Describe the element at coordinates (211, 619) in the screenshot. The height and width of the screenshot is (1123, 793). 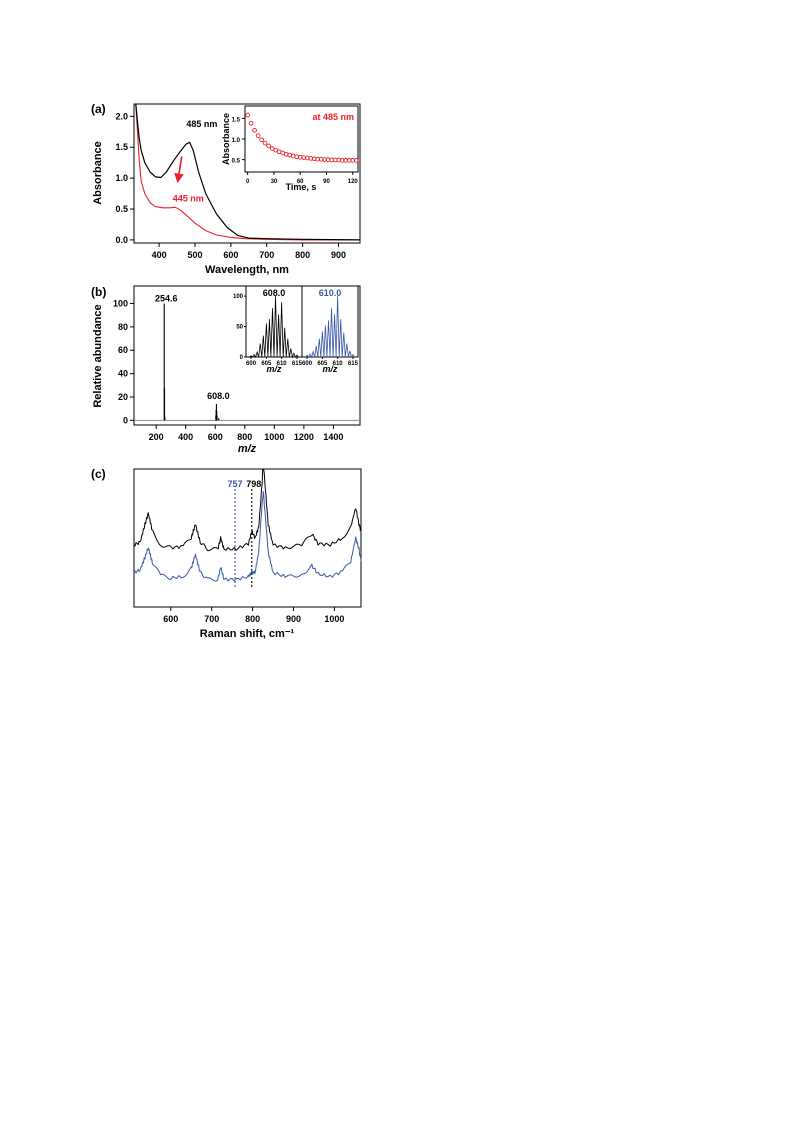
I see `panel-c-x-tick-label: 700` at that location.